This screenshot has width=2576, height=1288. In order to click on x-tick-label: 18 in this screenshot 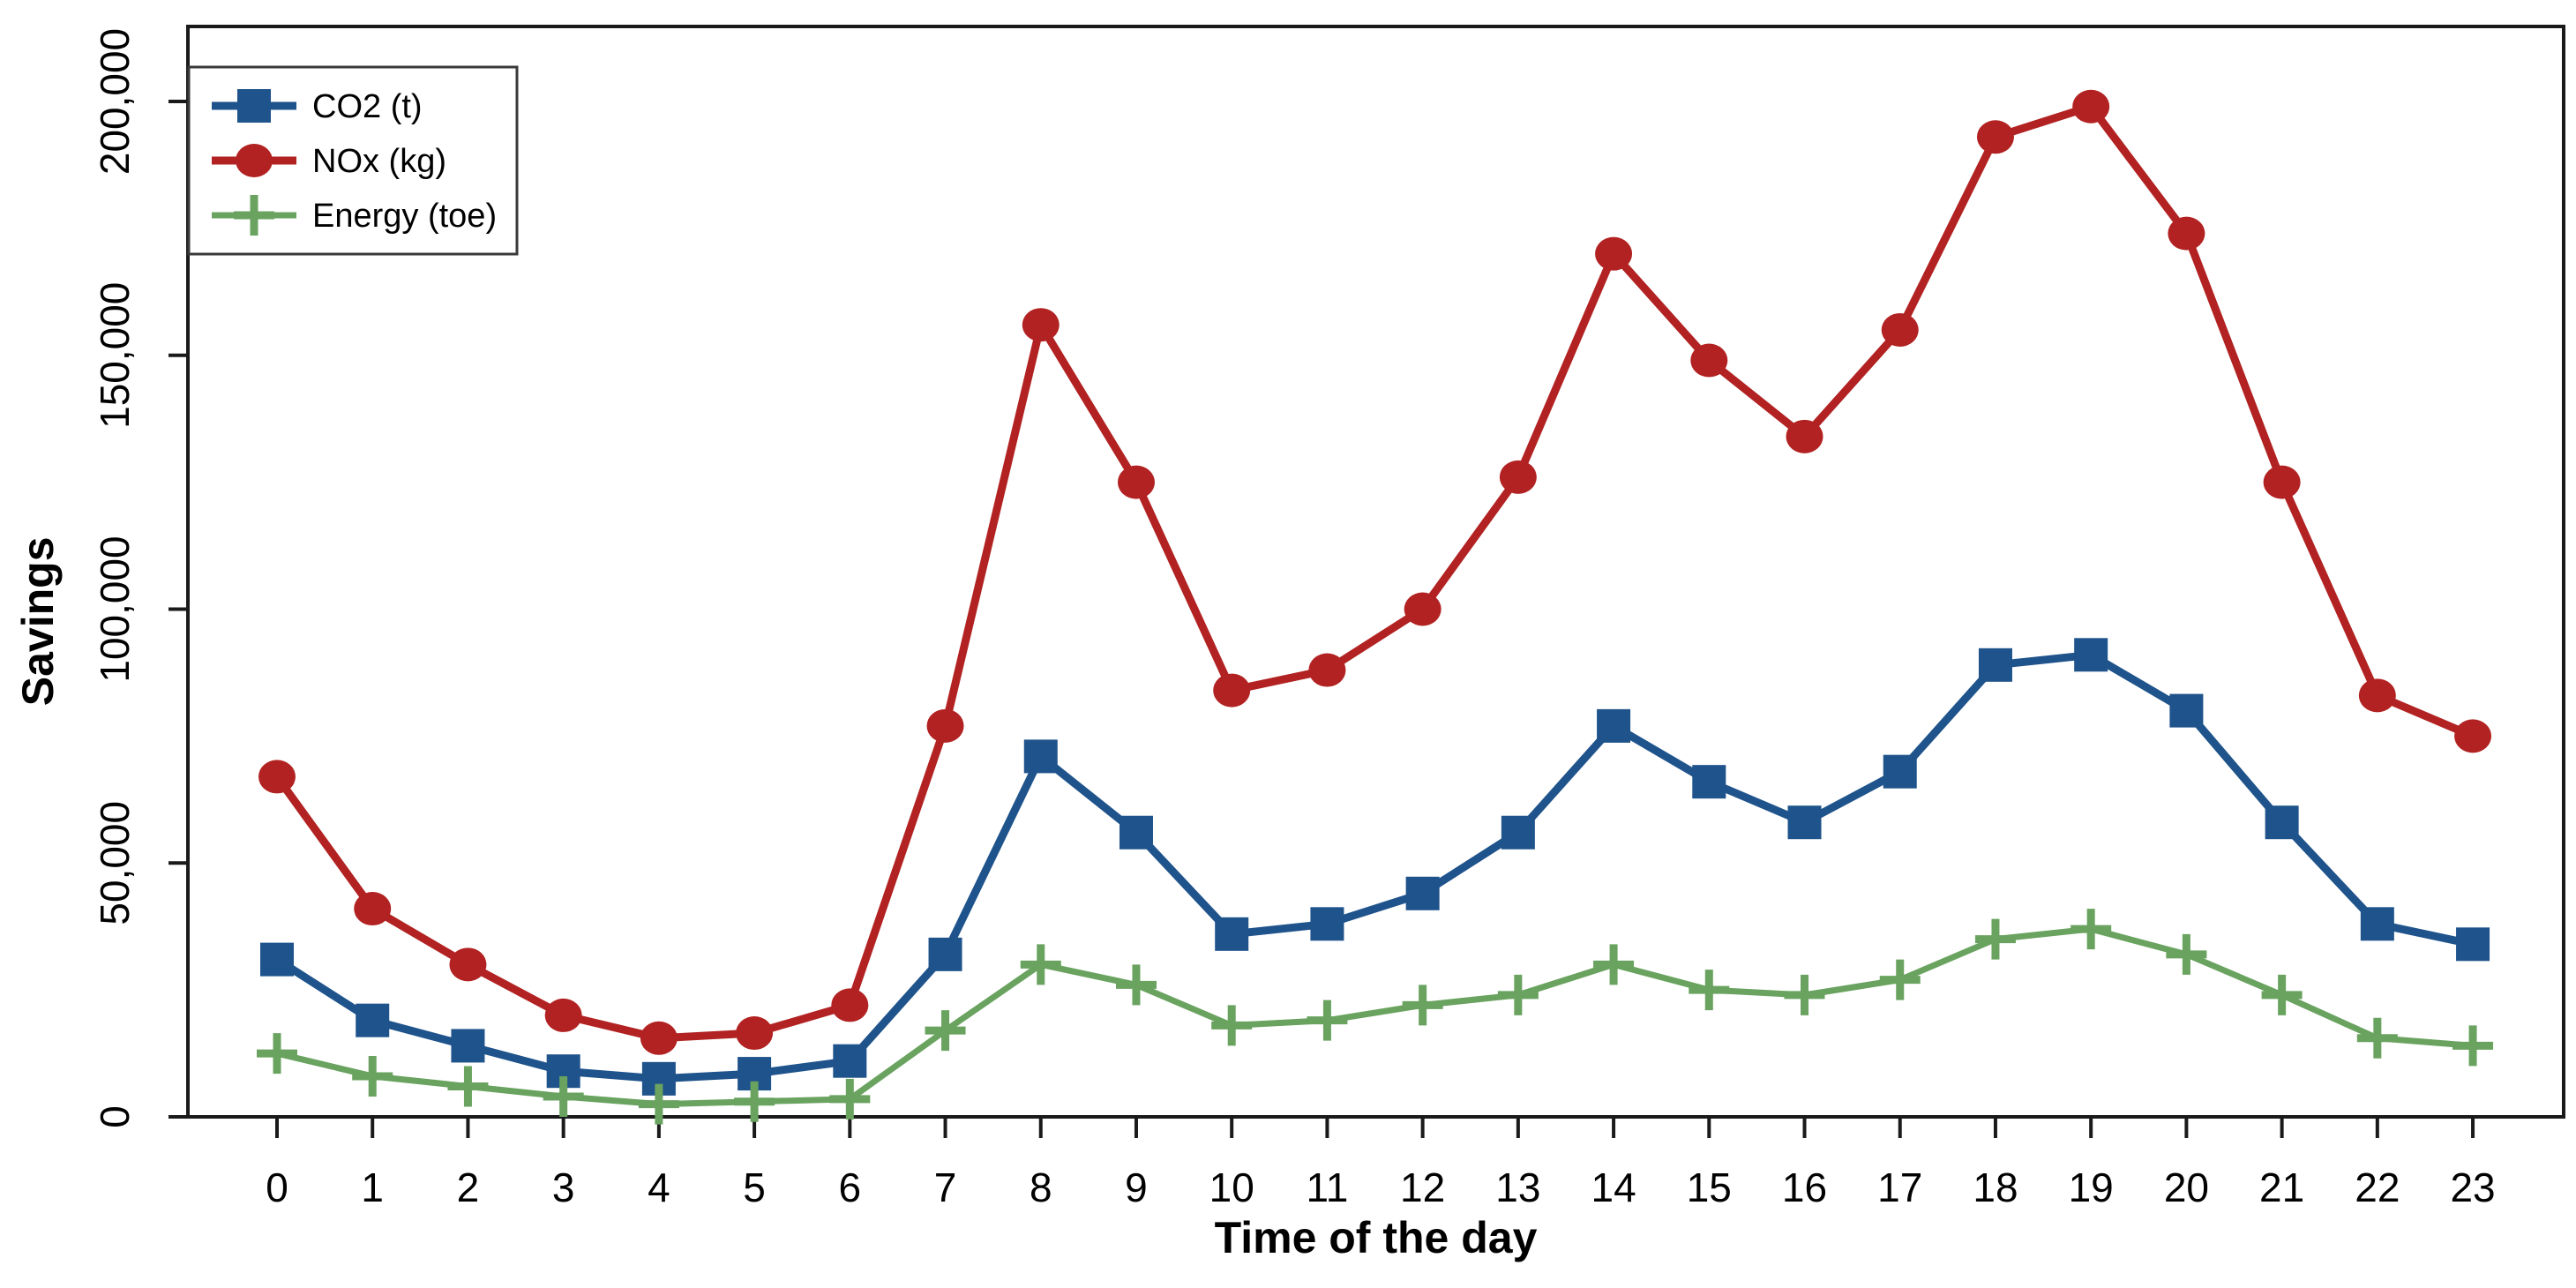, I will do `click(1996, 1187)`.